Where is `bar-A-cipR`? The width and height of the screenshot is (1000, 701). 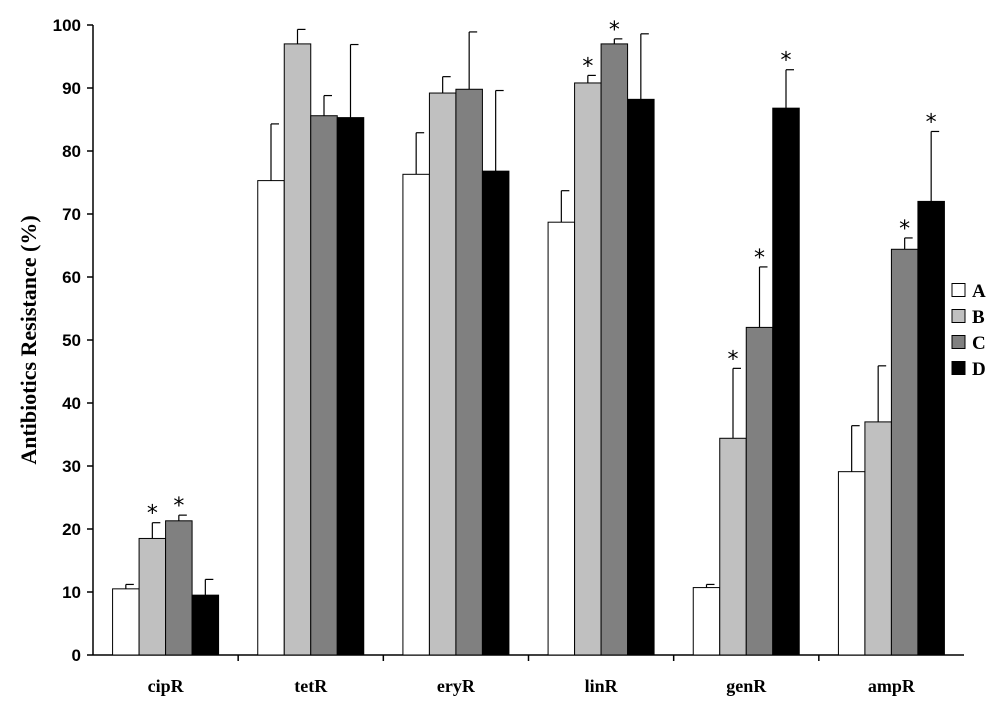 bar-A-cipR is located at coordinates (126, 622).